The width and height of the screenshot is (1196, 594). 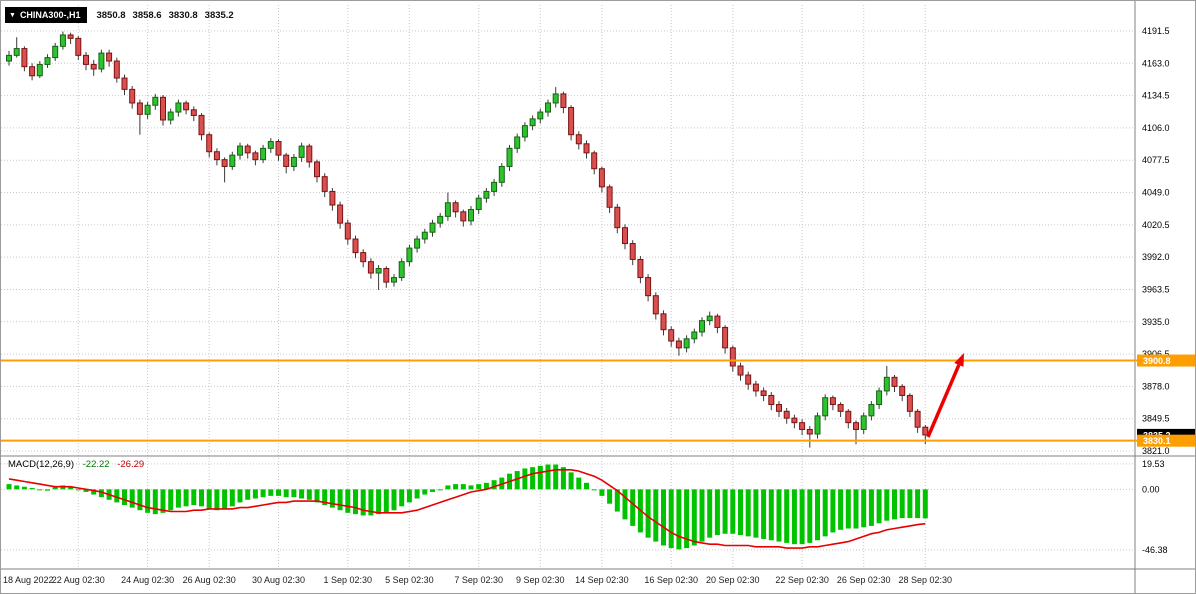 What do you see at coordinates (1155, 550) in the screenshot?
I see `svg-text: -46.38` at bounding box center [1155, 550].